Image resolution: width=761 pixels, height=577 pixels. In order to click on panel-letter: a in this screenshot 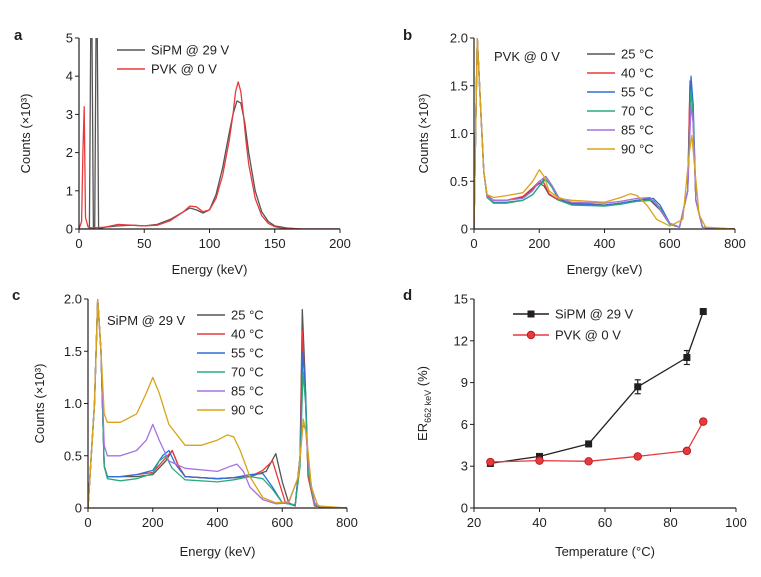, I will do `click(18, 35)`.